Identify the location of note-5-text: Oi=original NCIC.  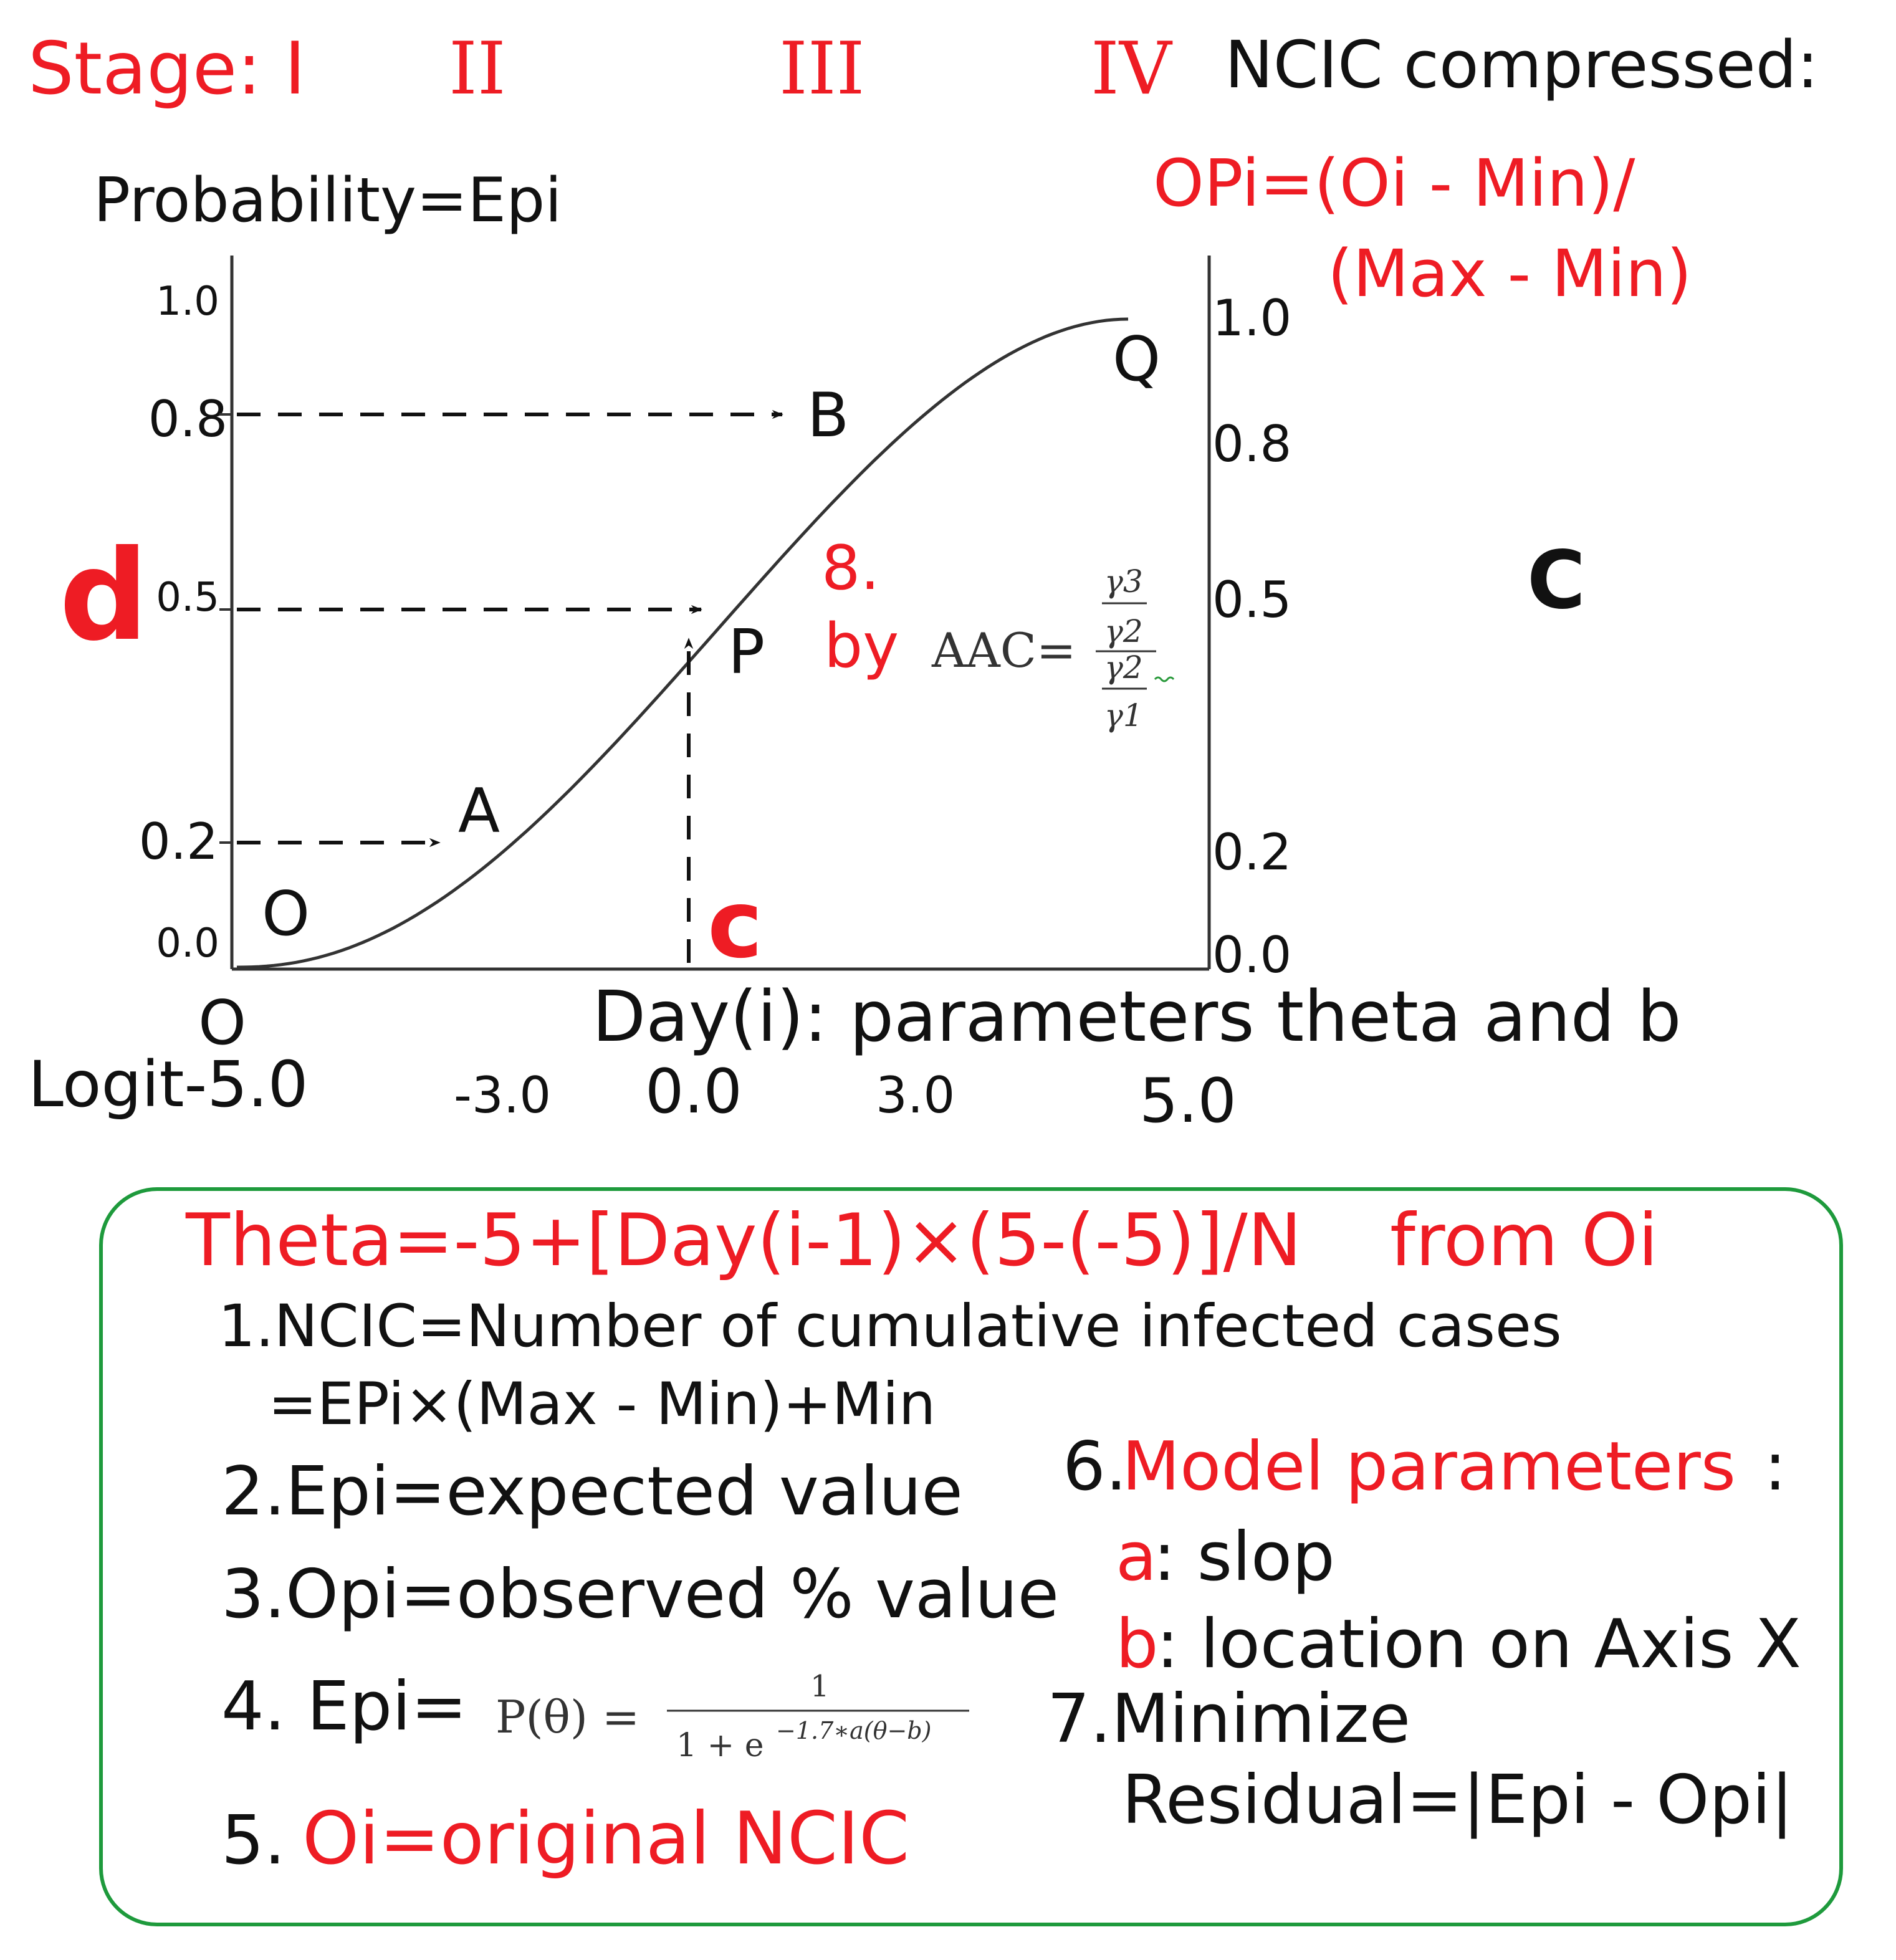
(605, 1839).